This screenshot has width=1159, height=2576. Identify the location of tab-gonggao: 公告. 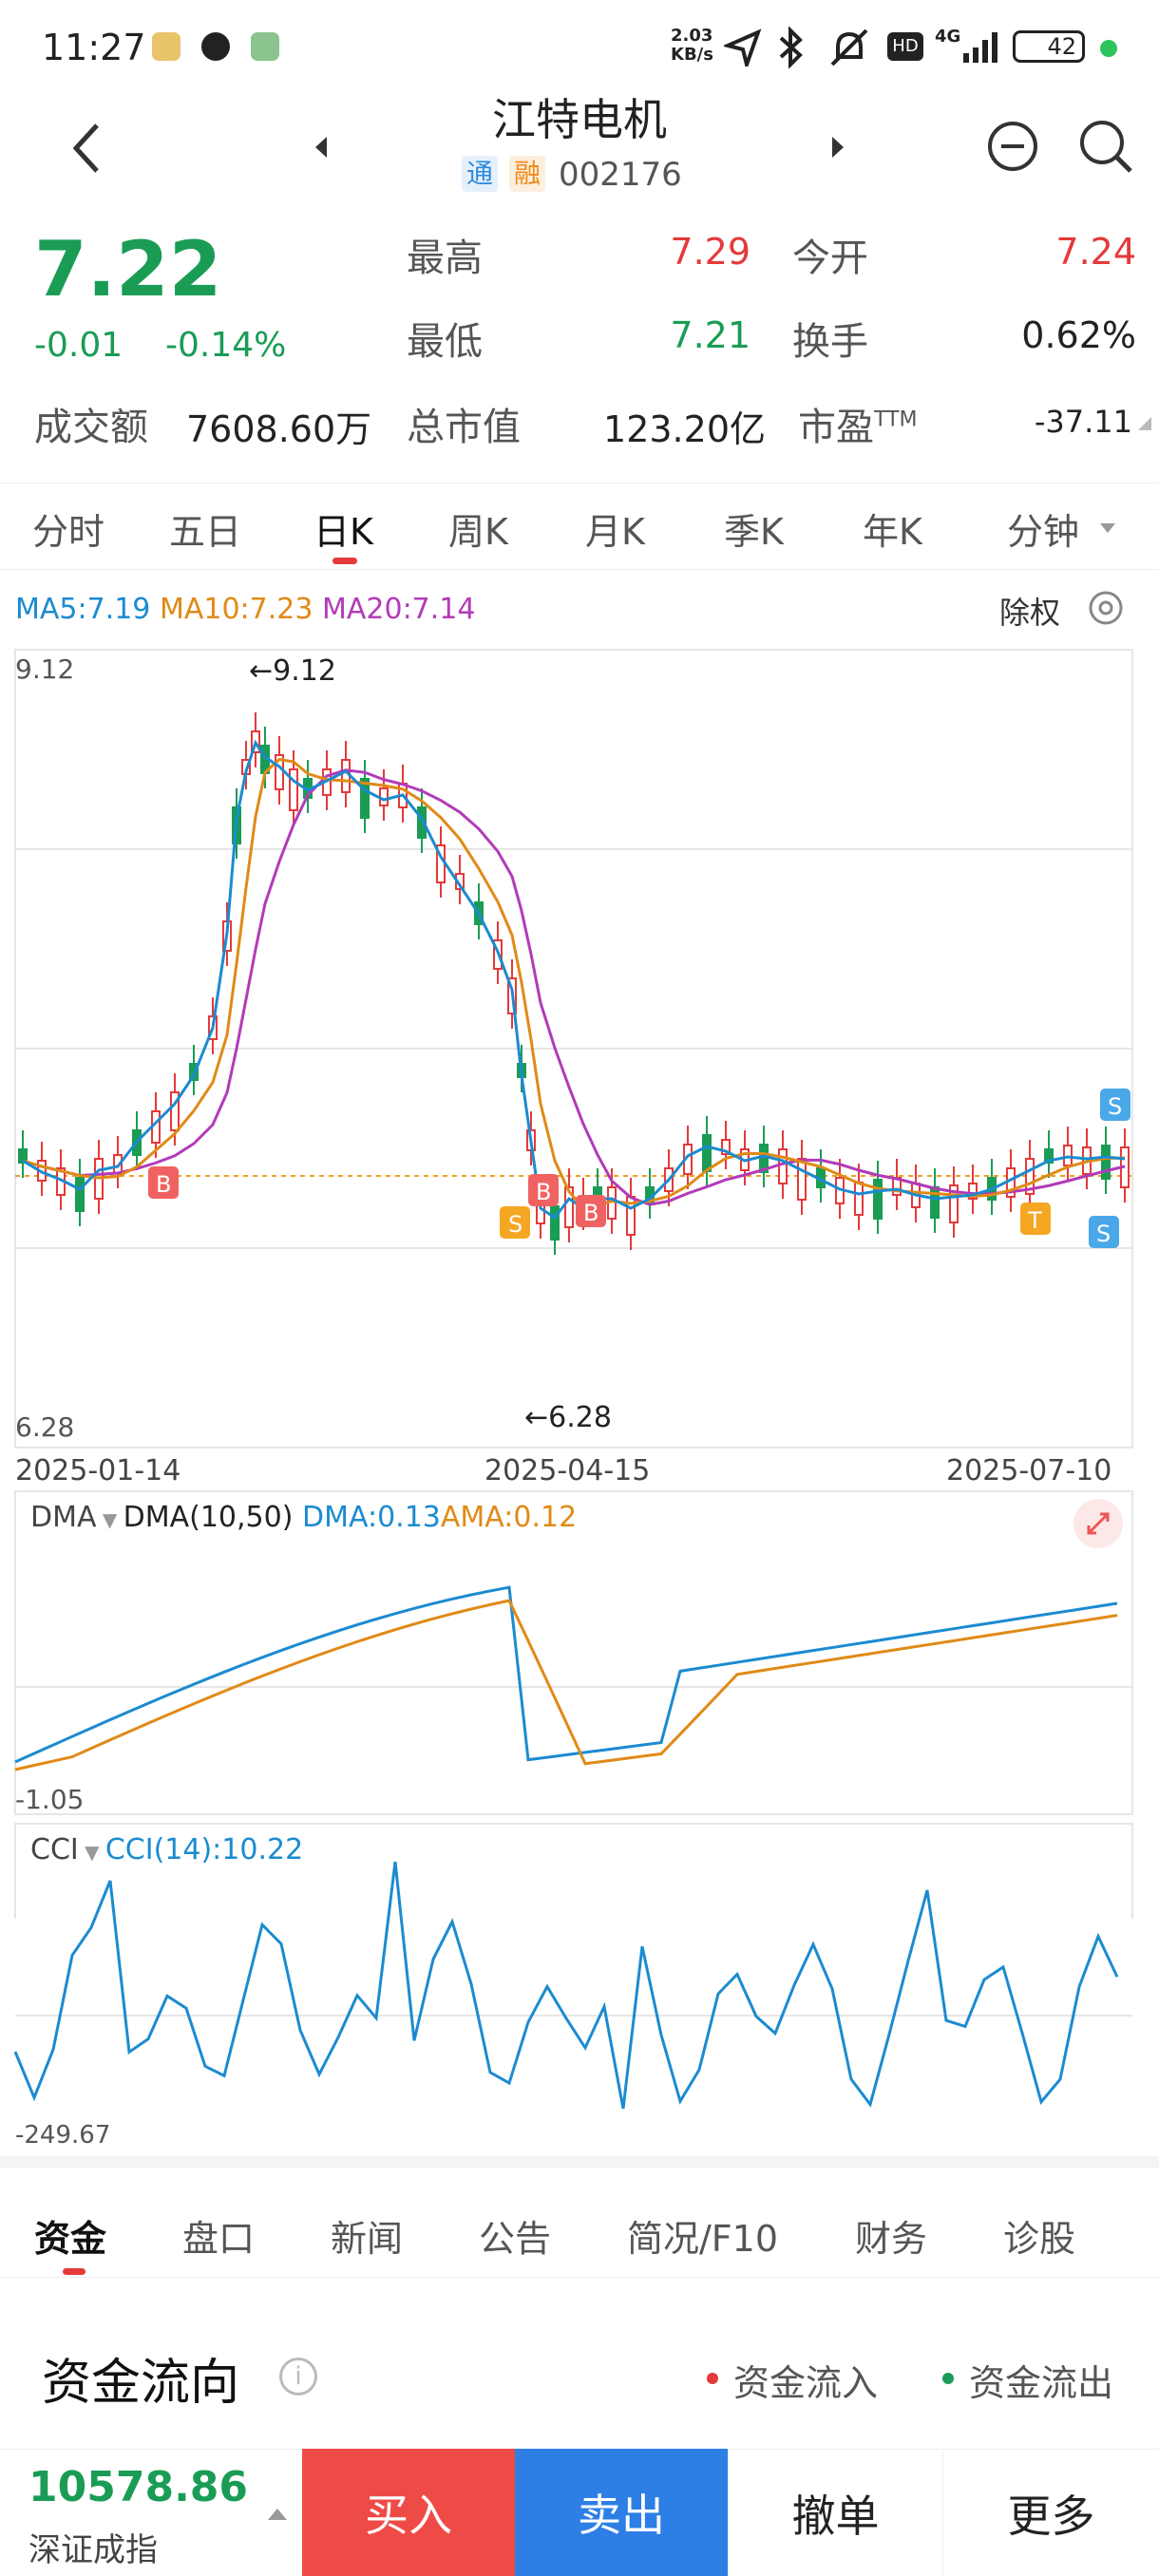
(515, 2239).